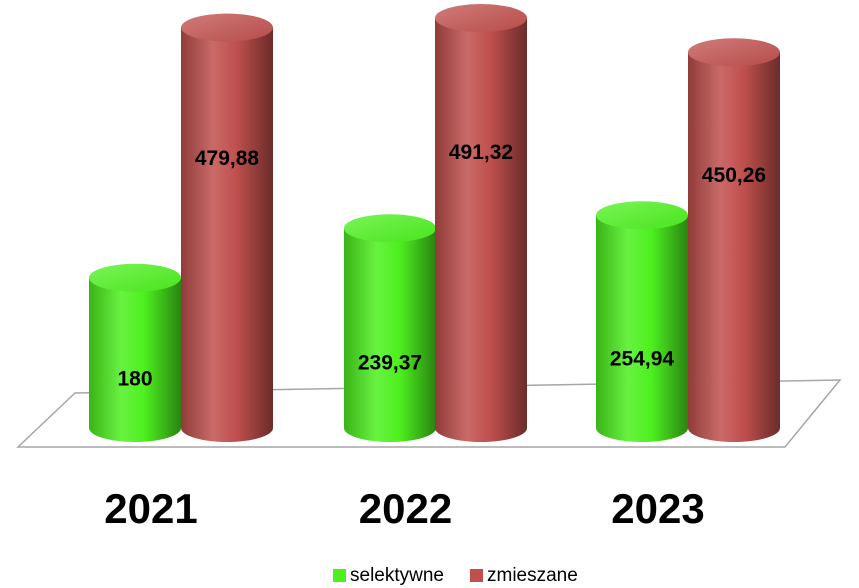 This screenshot has width=859, height=588. Describe the element at coordinates (397, 575) in the screenshot. I see `legend-label: selektywne` at that location.